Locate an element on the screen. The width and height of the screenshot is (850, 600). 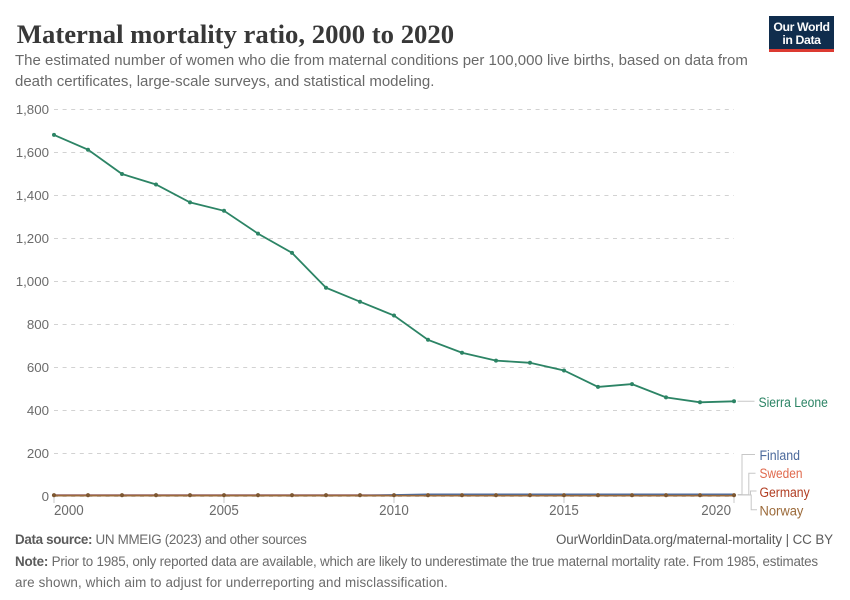
svg-text: Germany is located at coordinates (785, 493).